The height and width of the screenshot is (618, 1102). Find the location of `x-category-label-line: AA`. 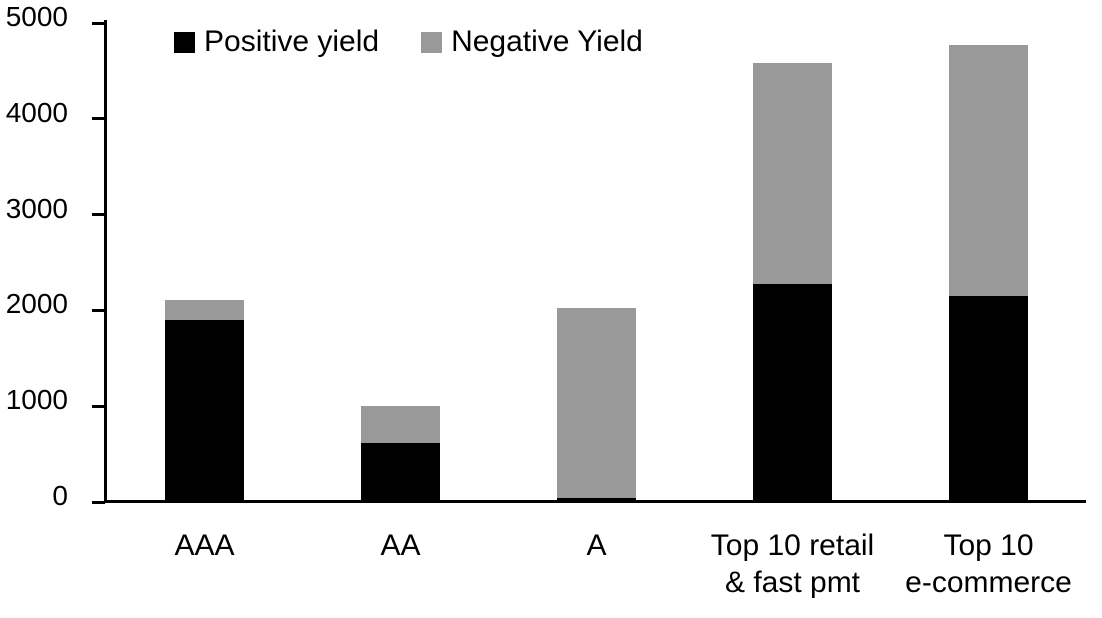

x-category-label-line: AA is located at coordinates (400, 545).